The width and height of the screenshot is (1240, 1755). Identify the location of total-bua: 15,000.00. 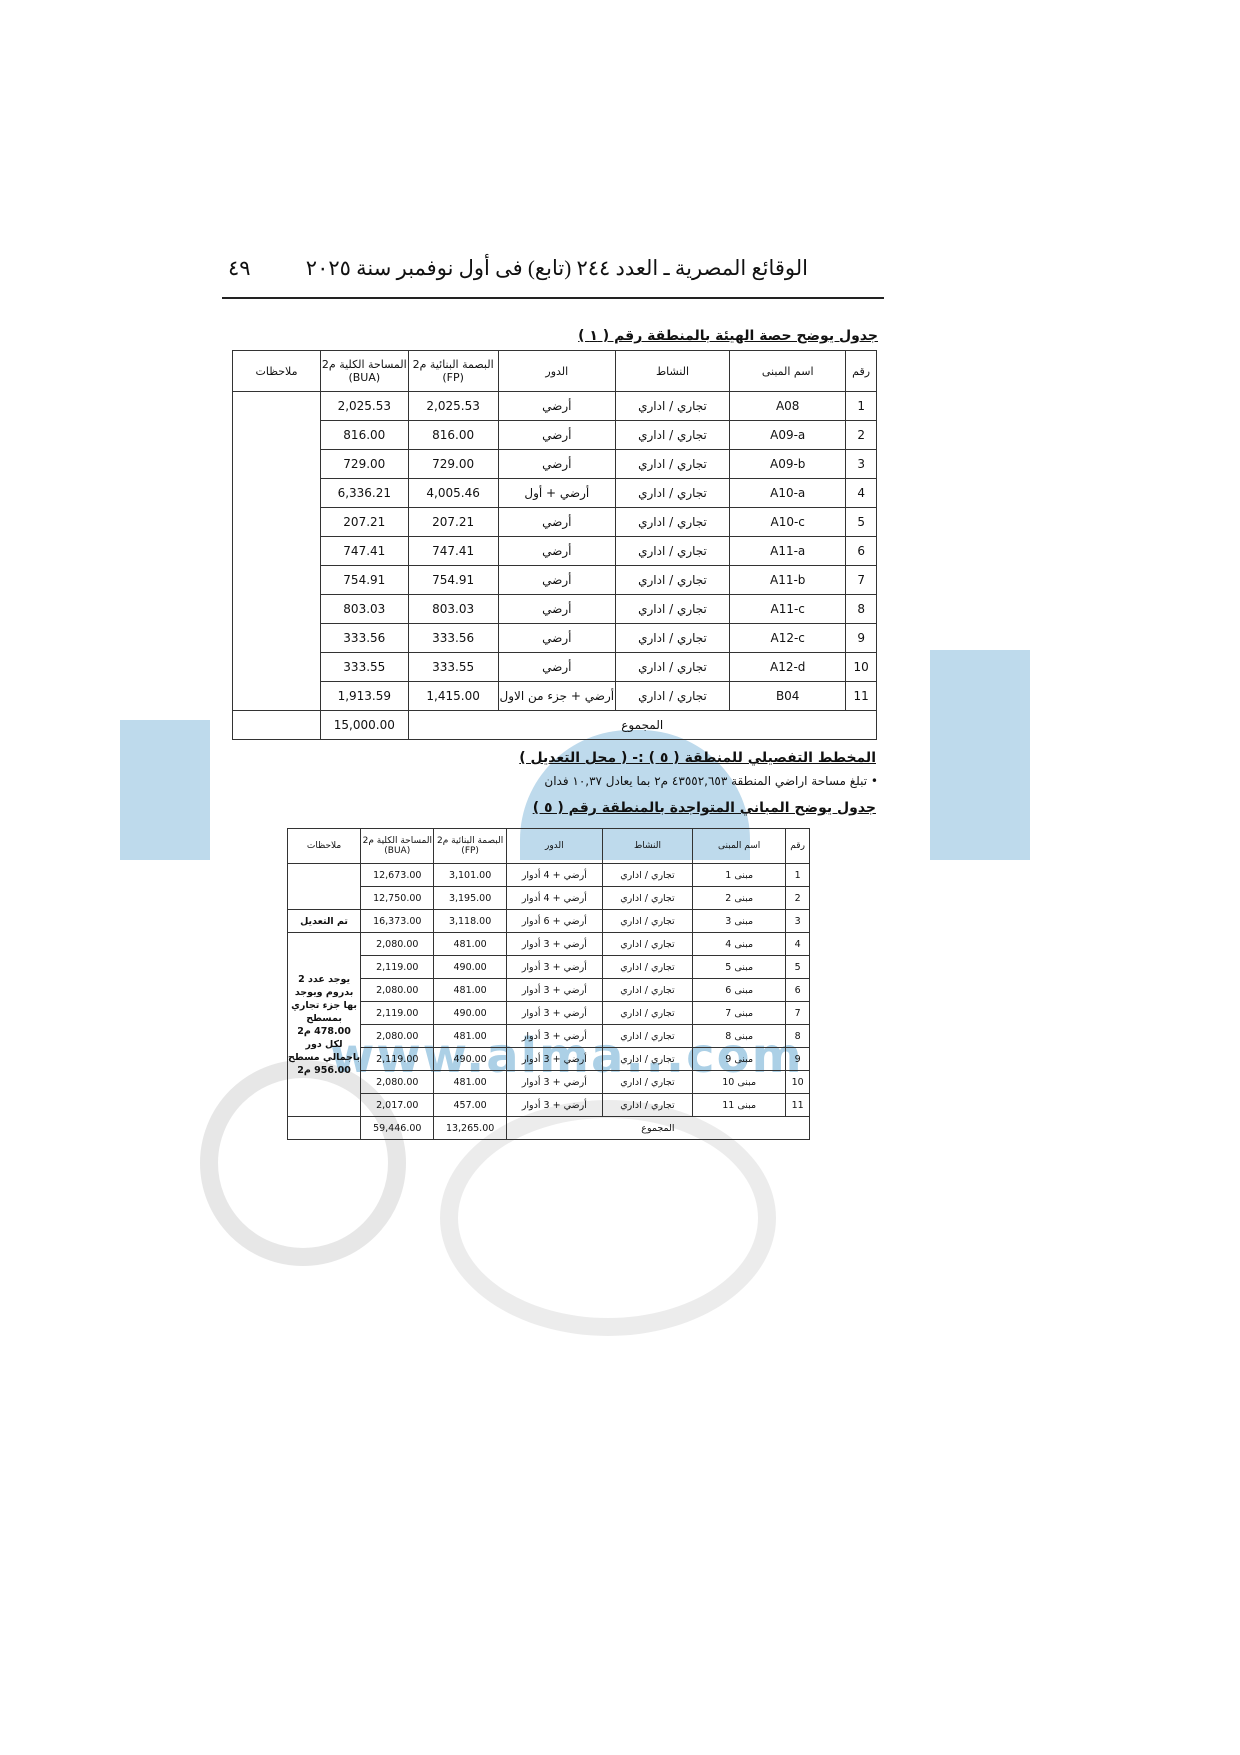
(364, 725).